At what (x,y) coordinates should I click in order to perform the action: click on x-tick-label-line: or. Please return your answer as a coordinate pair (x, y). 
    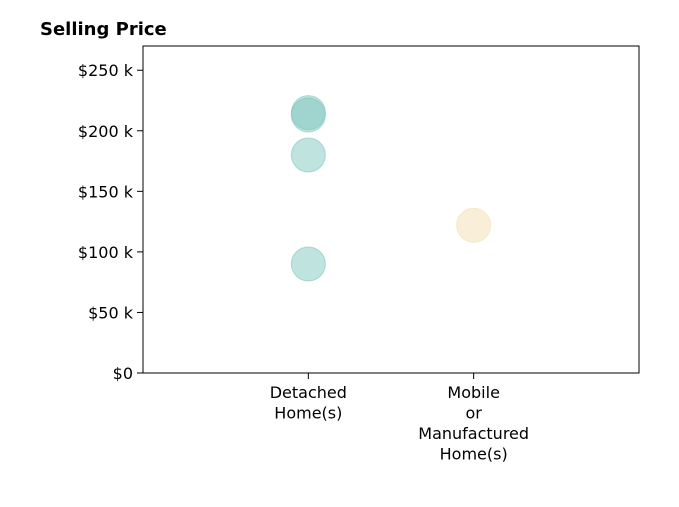
    Looking at the image, I should click on (473, 413).